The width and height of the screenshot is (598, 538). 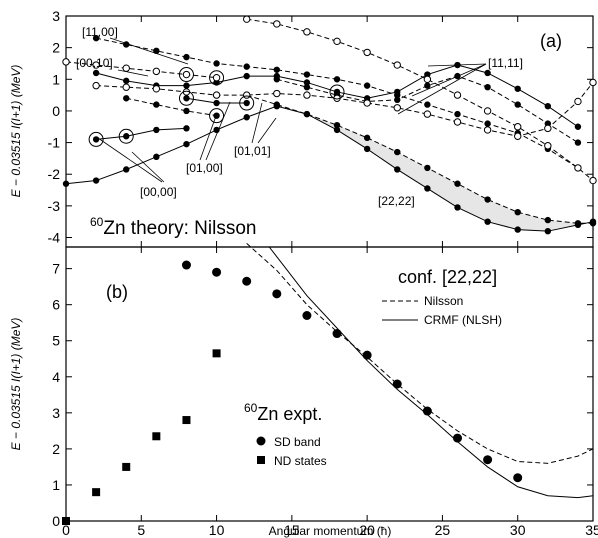 What do you see at coordinates (56, 449) in the screenshot?
I see `panel-b-ytick-label: 2` at bounding box center [56, 449].